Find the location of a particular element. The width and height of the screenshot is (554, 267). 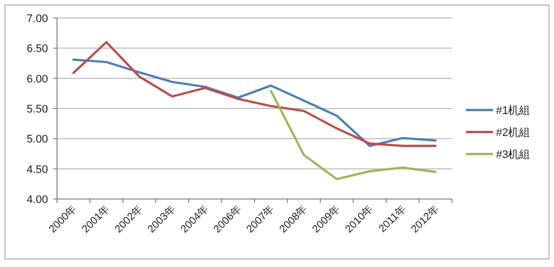

legend-label: #3机組 is located at coordinates (513, 155).